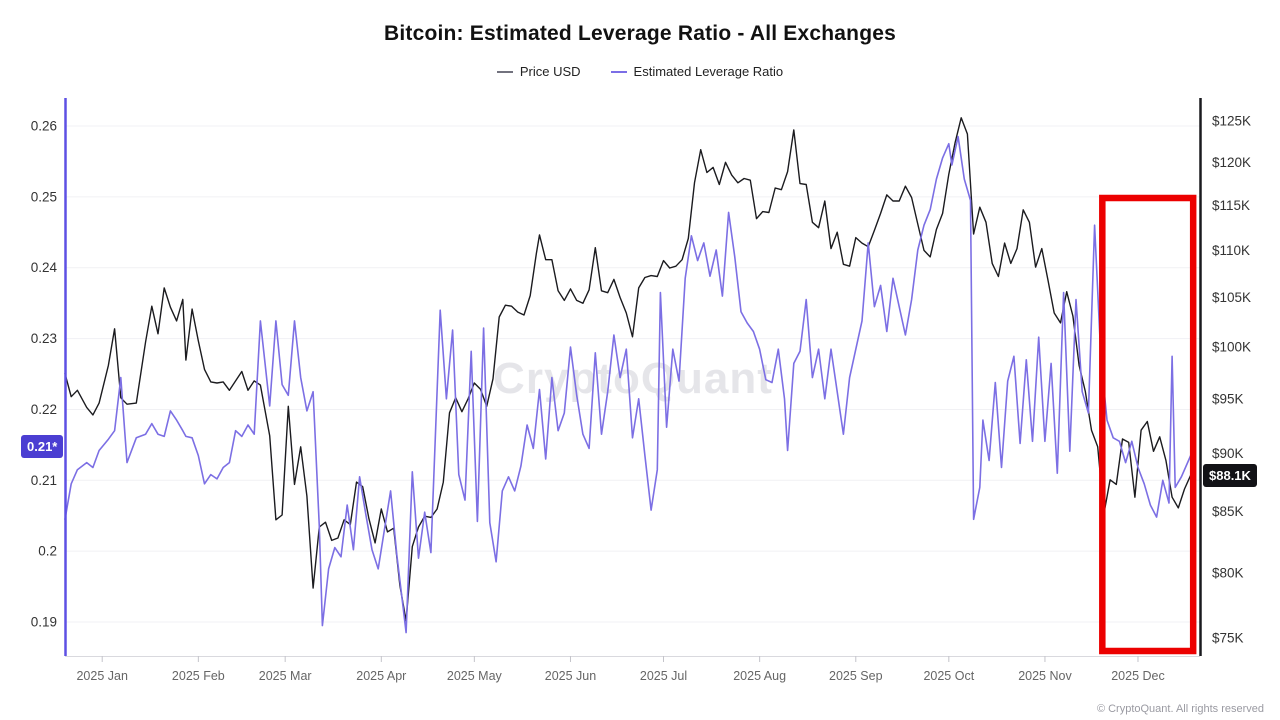  Describe the element at coordinates (1228, 453) in the screenshot. I see `right-axis-tick-label: $90K` at that location.